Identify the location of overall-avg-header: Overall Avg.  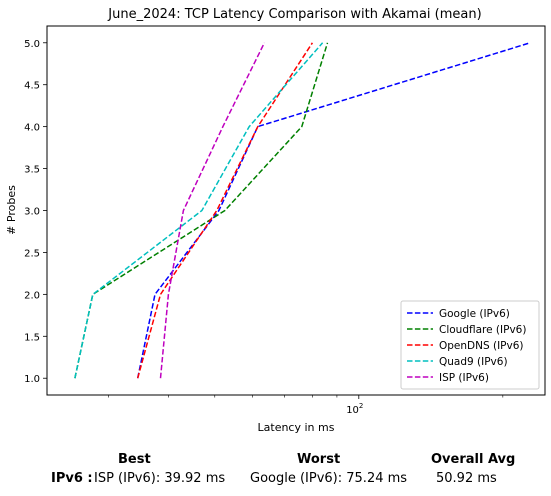
(473, 459).